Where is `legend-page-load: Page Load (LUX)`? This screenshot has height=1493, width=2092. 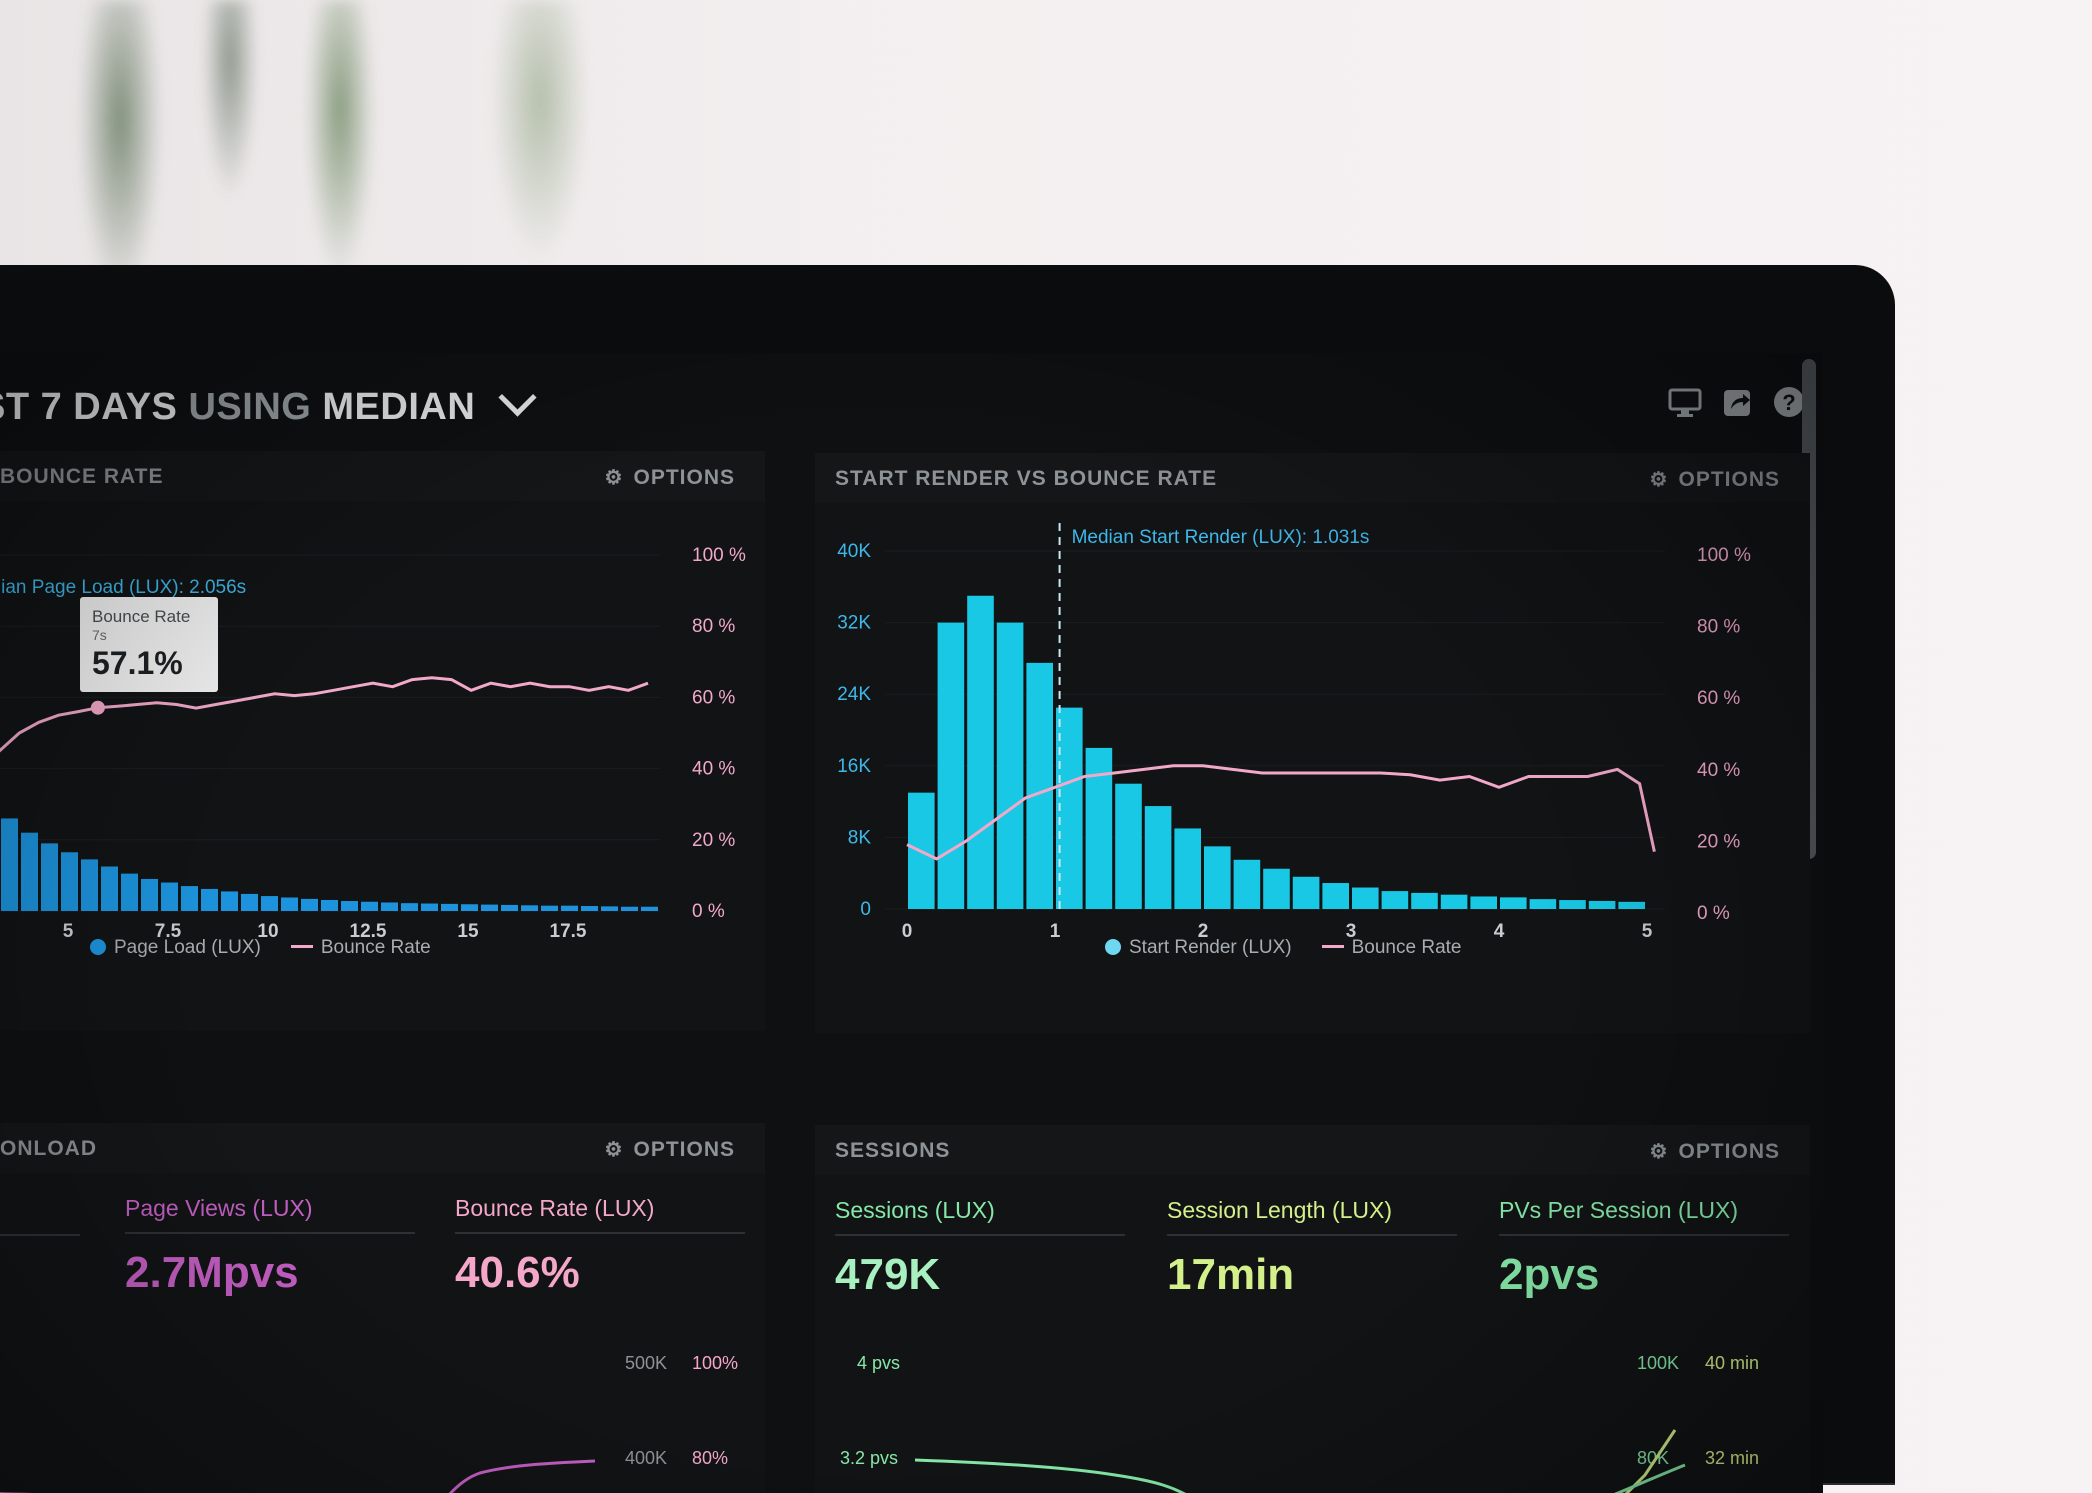 legend-page-load: Page Load (LUX) is located at coordinates (187, 947).